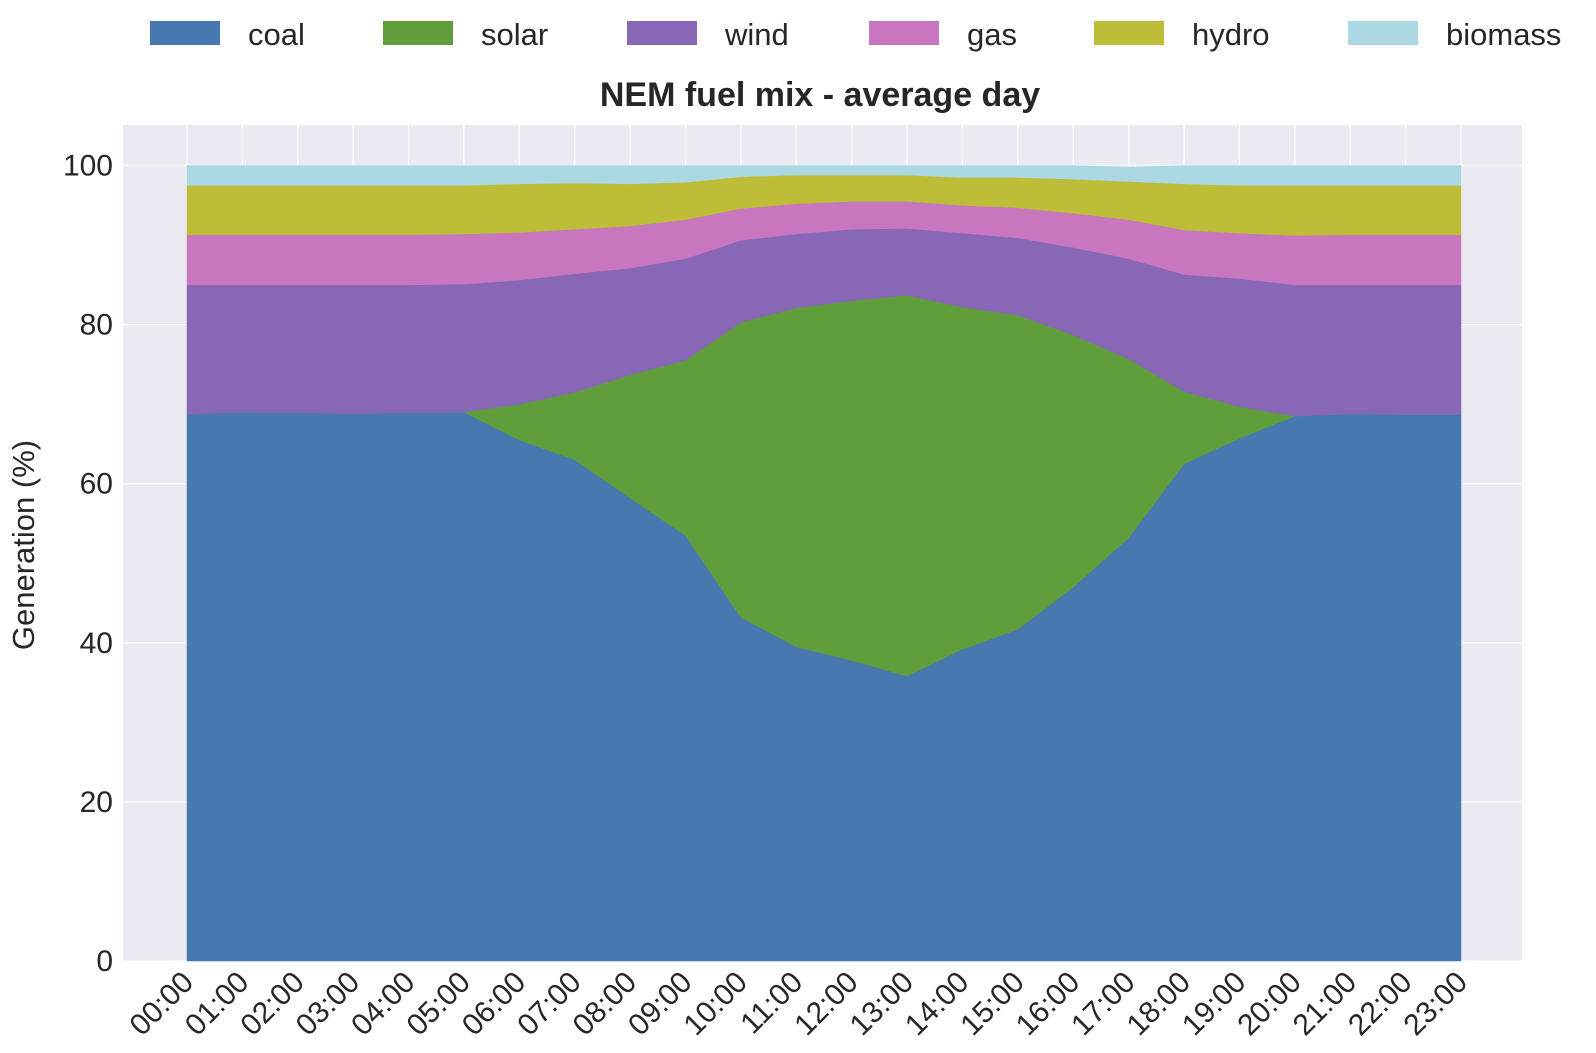 This screenshot has width=1596, height=1053. I want to click on x-tick-label: 20:00, so click(1269, 1004).